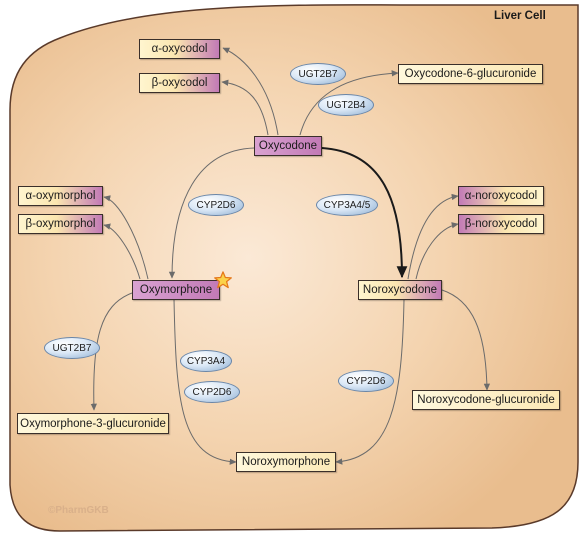 This screenshot has height=552, width=582. Describe the element at coordinates (179, 83) in the screenshot. I see `metabolite-beta-oxycodol: β-oxycodol` at that location.